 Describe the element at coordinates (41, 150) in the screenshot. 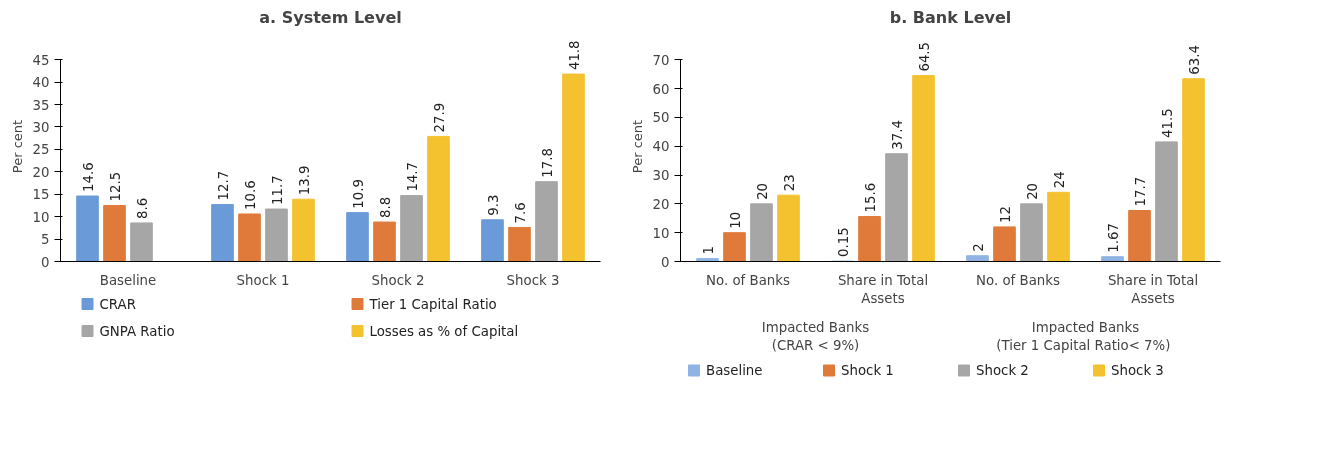

I see `y-tick-label: 25` at that location.